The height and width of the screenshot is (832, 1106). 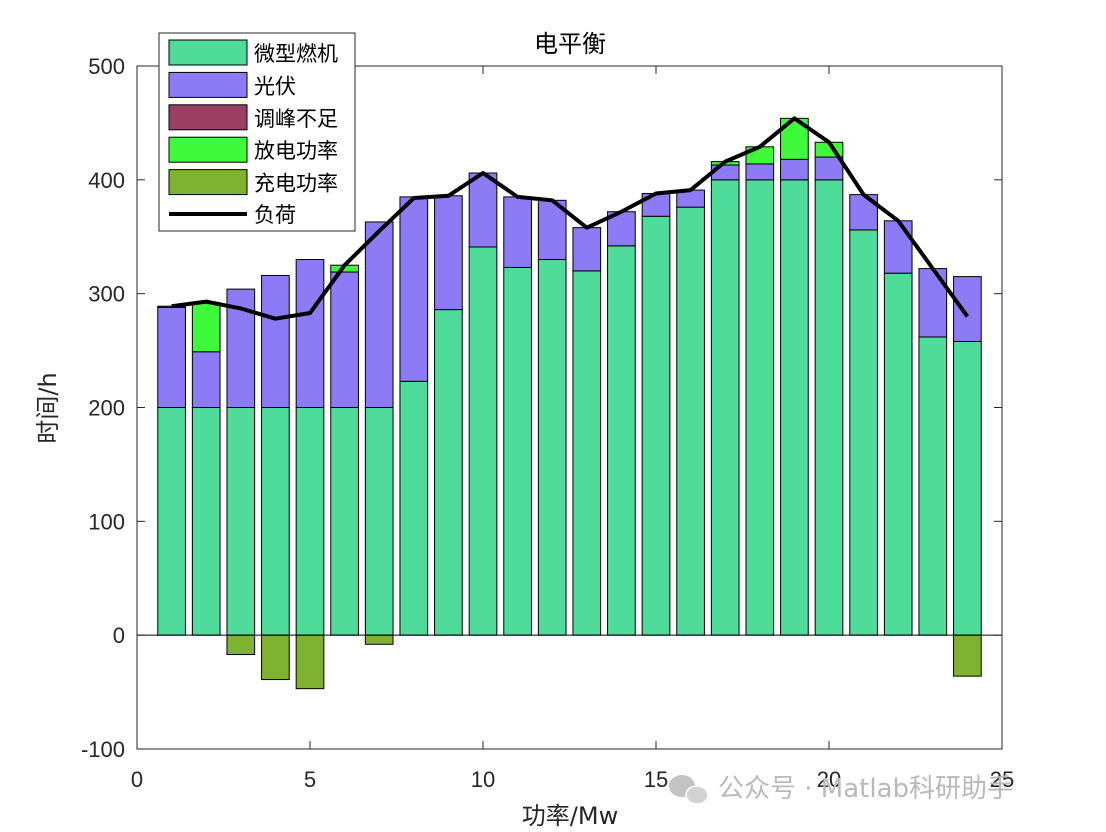 I want to click on bar-series0-x23, so click(x=933, y=486).